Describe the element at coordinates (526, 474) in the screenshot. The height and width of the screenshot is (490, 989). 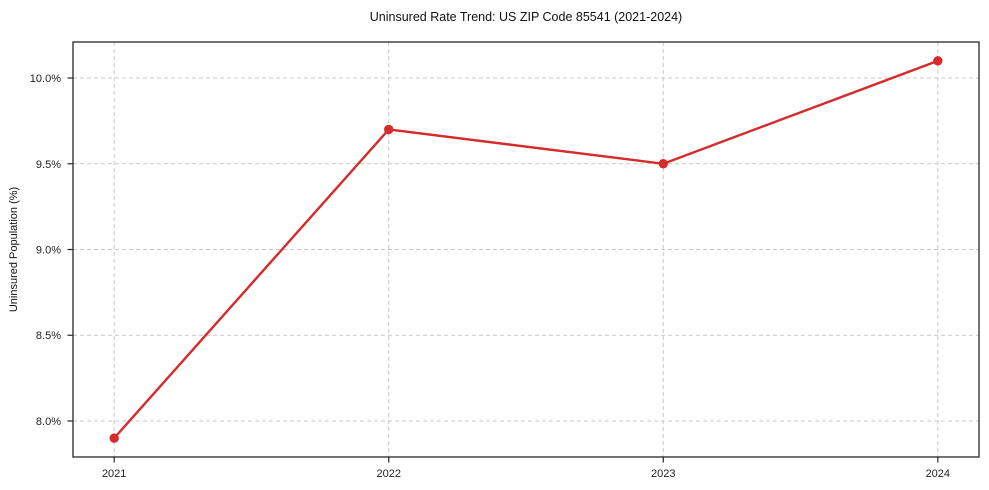
I see `x-tick-labels: 2021 2022 2023 2024` at that location.